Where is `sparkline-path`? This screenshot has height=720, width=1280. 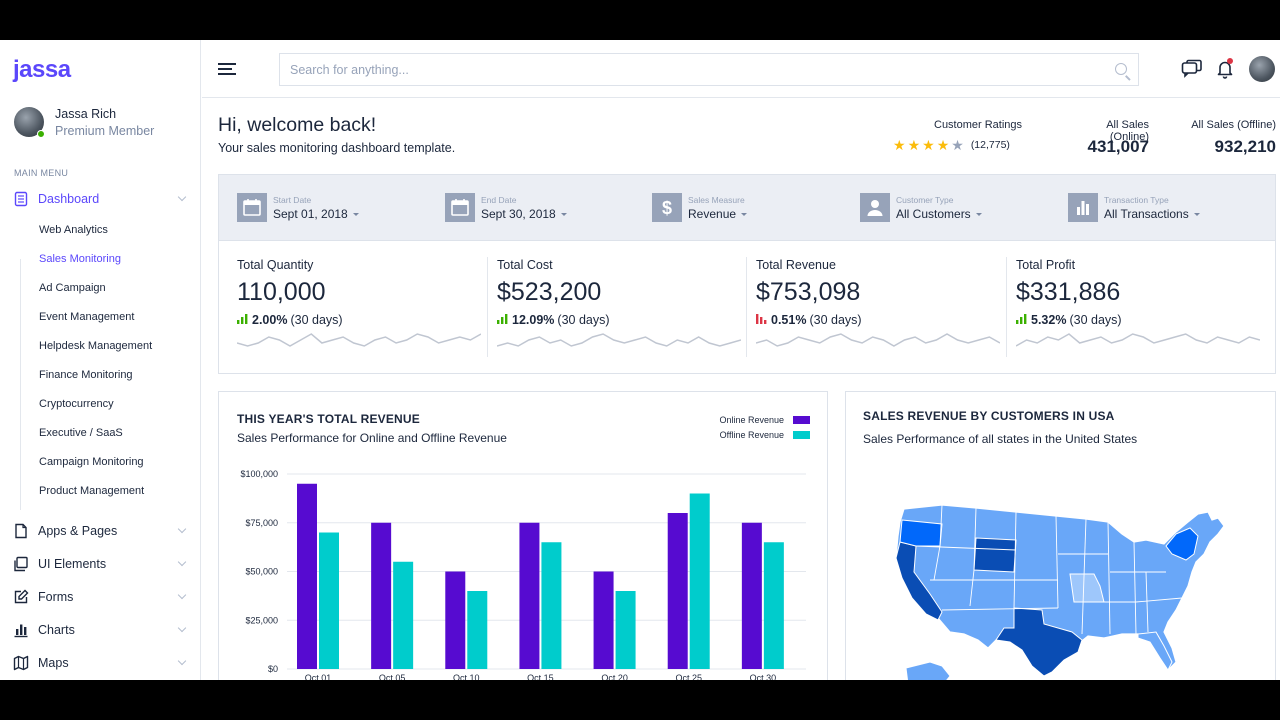
sparkline-path is located at coordinates (619, 340).